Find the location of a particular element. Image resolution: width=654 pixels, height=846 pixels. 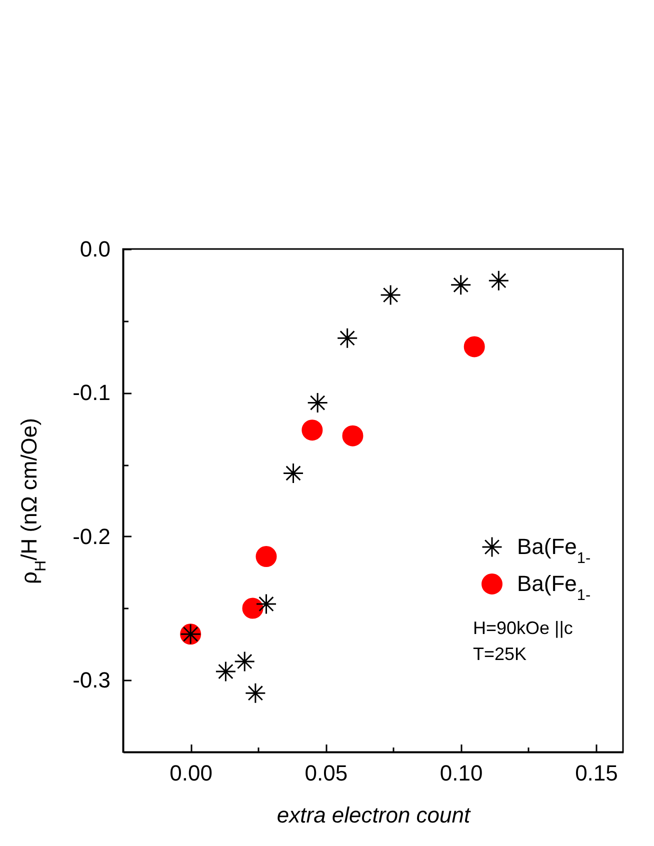

y-tick-label: 0.0 is located at coordinates (95, 249).